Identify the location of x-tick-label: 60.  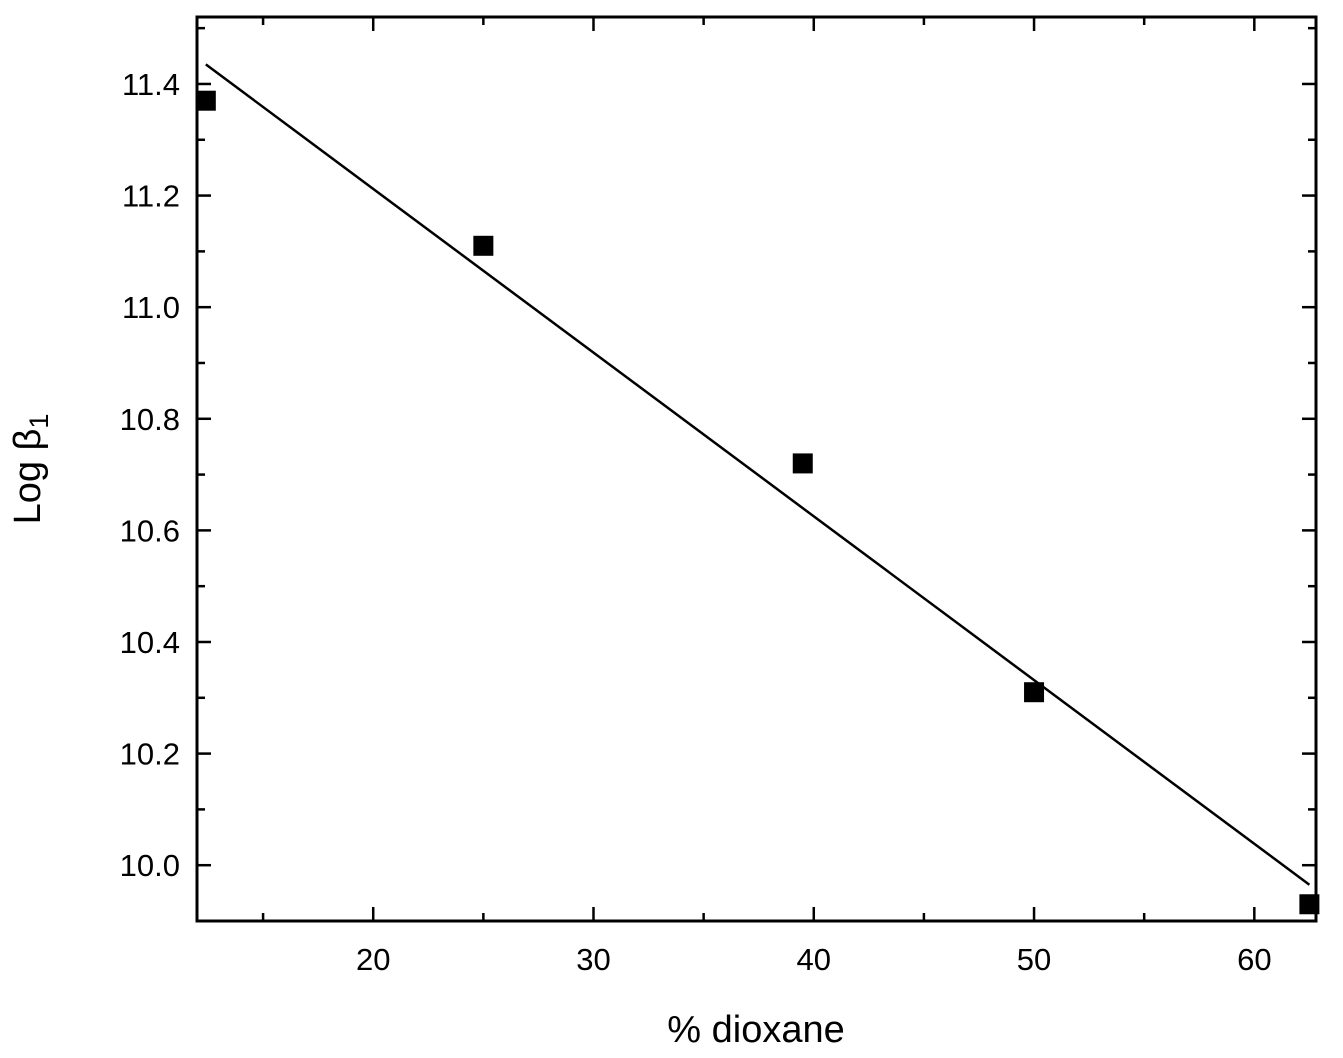
(1254, 959).